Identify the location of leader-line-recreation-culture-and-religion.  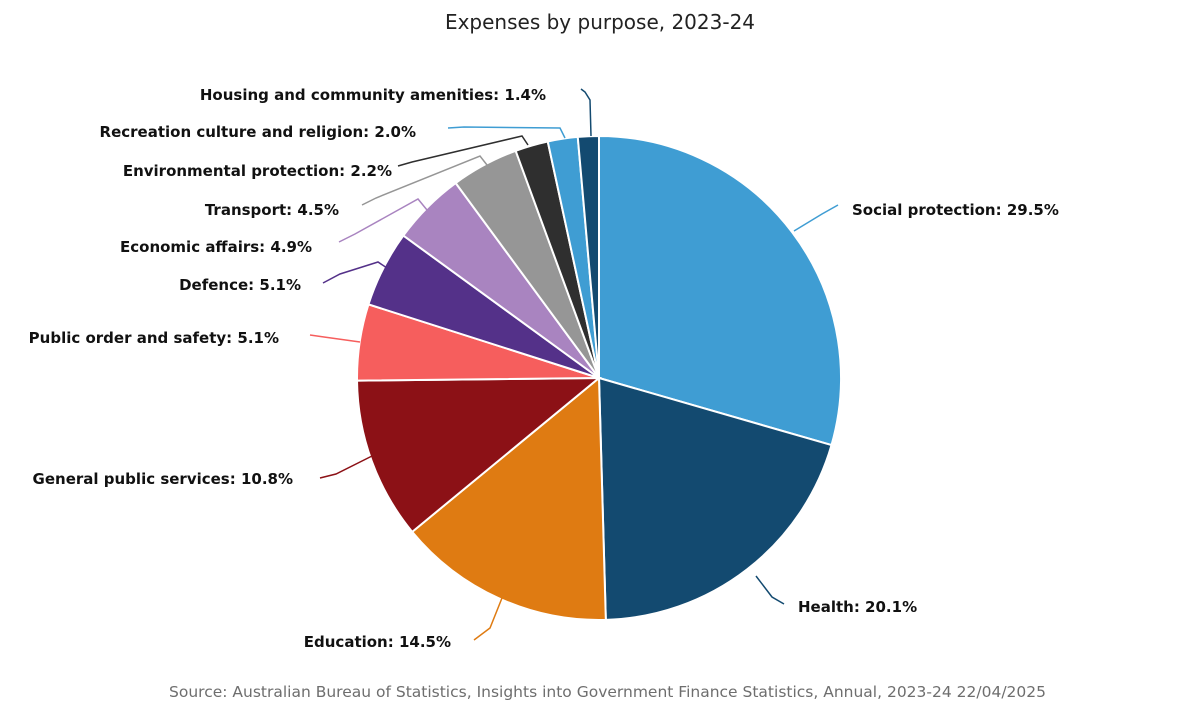
(506, 132).